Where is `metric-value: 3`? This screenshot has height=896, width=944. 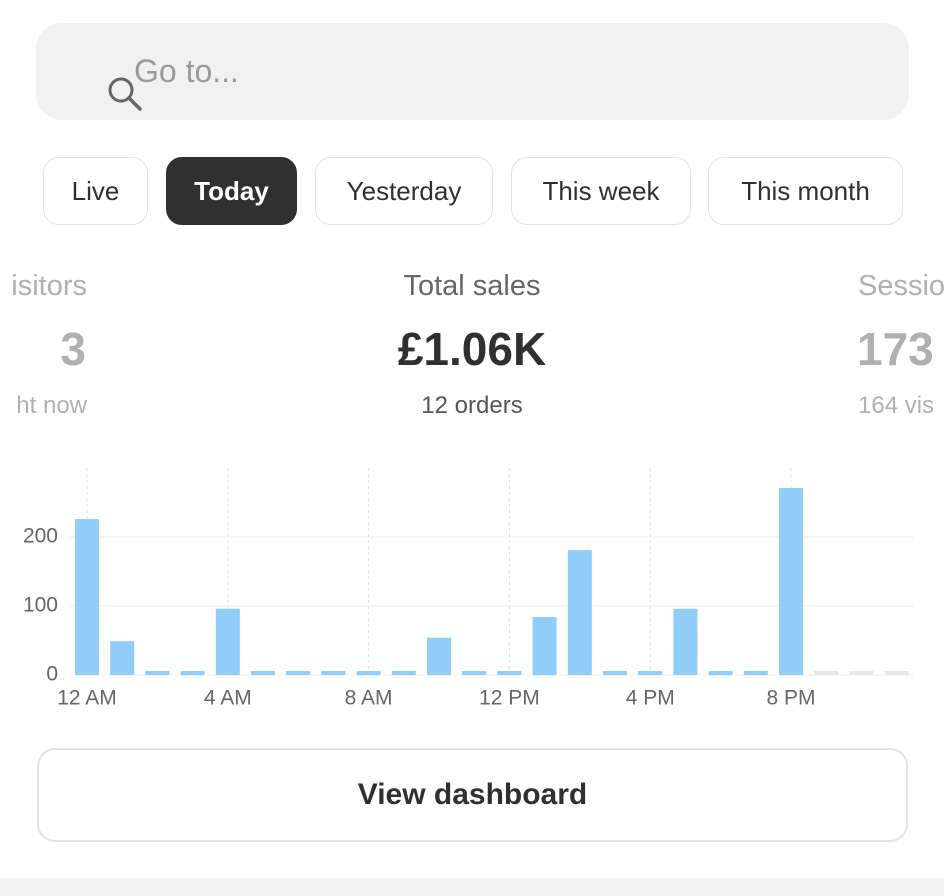 metric-value: 3 is located at coordinates (73, 349).